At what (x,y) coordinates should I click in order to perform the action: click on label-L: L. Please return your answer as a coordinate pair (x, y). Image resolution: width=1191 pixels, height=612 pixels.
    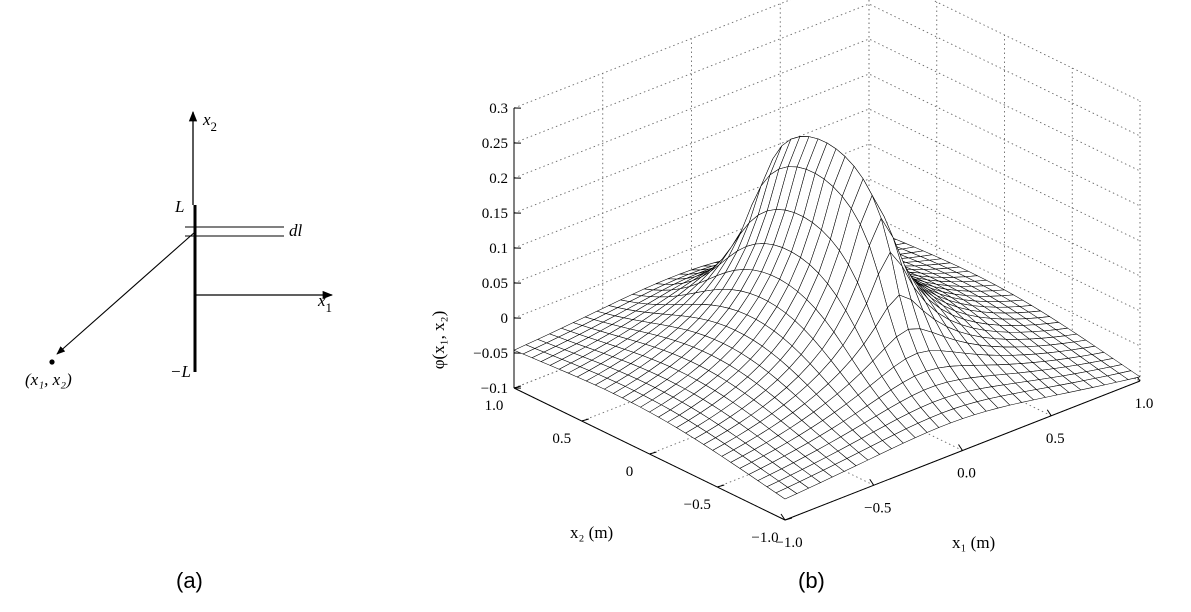
    Looking at the image, I should click on (179, 206).